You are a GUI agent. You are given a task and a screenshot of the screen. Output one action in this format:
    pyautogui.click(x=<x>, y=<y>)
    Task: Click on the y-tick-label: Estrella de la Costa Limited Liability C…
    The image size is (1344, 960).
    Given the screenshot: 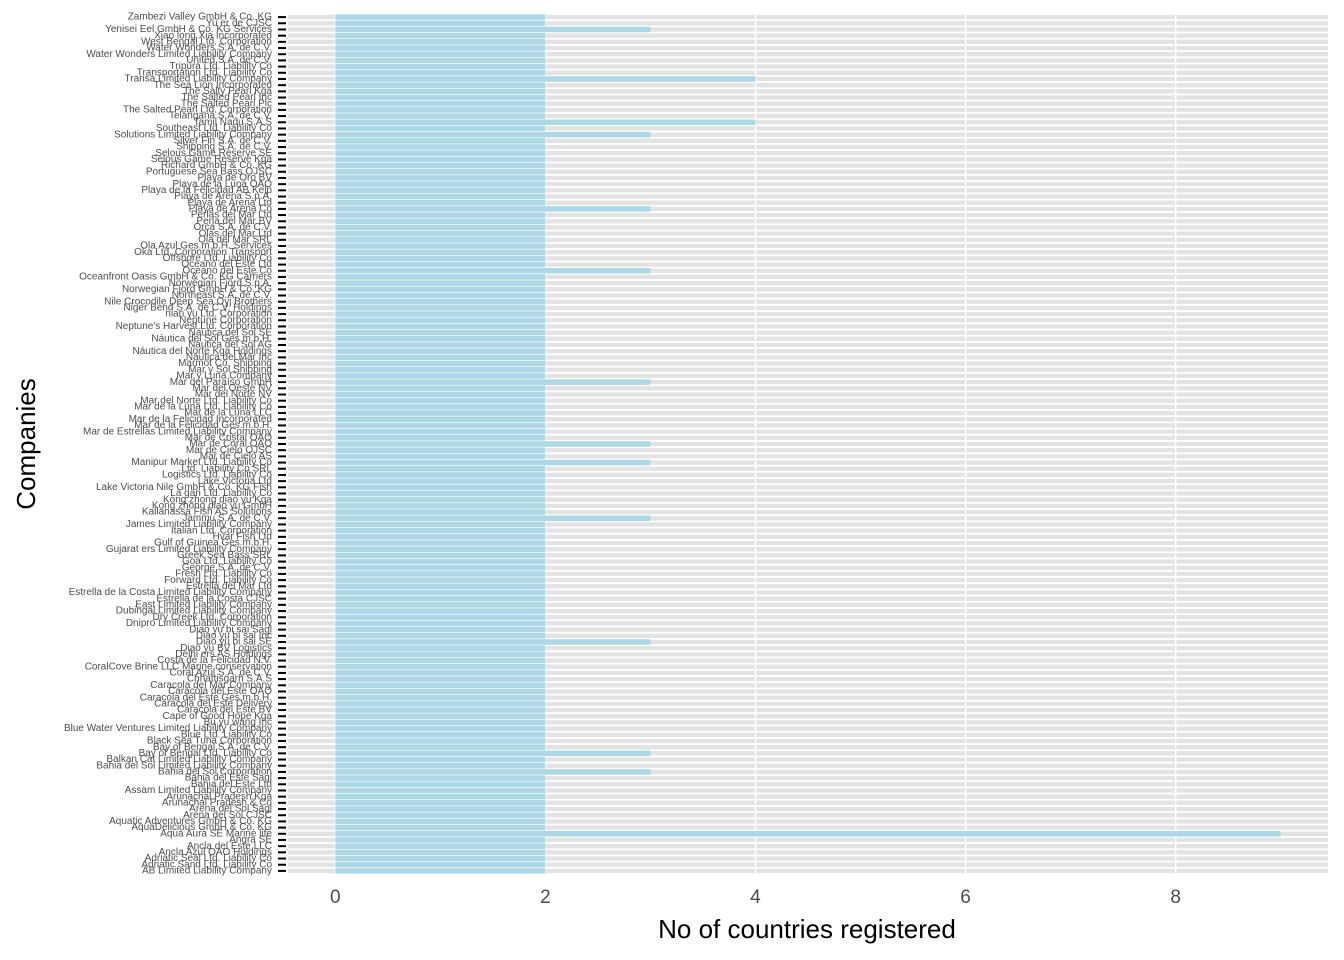 What is the action you would take?
    pyautogui.click(x=170, y=592)
    